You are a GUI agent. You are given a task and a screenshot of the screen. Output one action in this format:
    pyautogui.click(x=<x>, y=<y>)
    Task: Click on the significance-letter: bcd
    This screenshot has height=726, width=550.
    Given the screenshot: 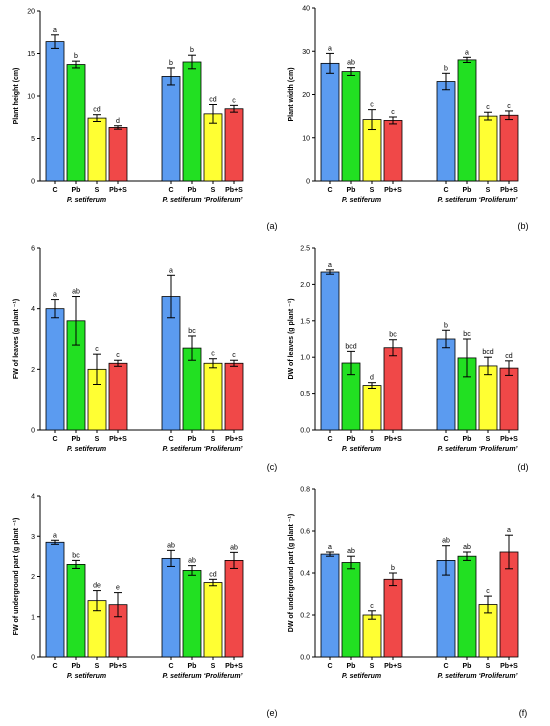 What is the action you would take?
    pyautogui.click(x=350, y=346)
    